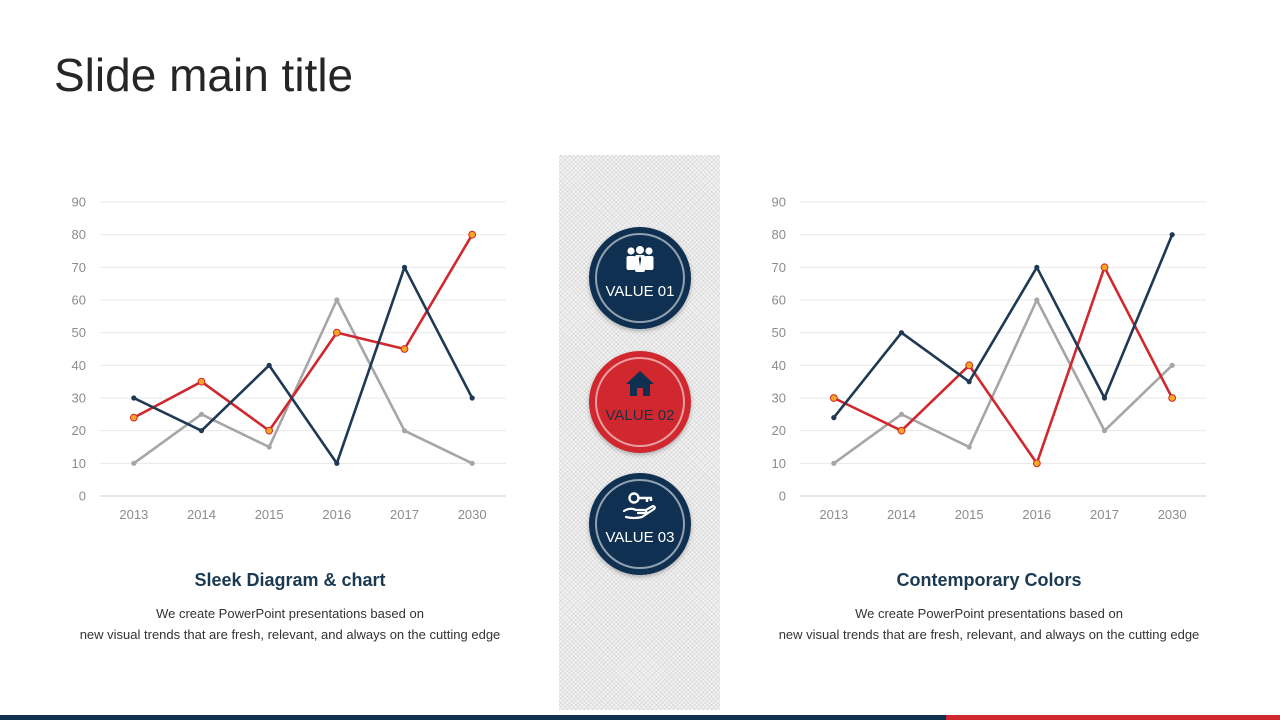 The image size is (1280, 720). I want to click on caption-left-title: Sleek Diagram & chart, so click(290, 580).